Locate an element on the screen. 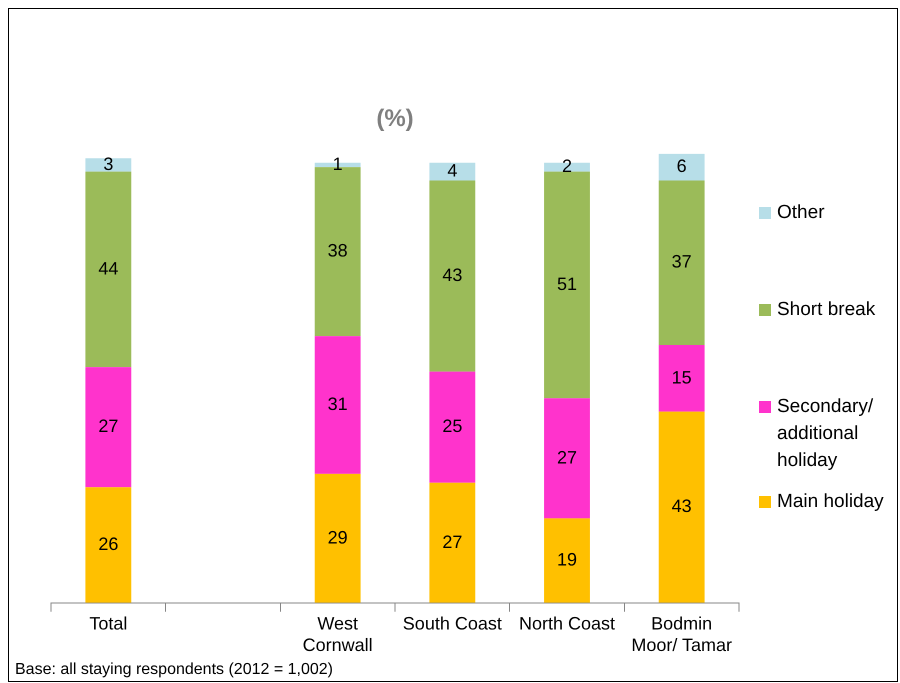 The height and width of the screenshot is (683, 900). legend-label: Main holiday is located at coordinates (831, 502).